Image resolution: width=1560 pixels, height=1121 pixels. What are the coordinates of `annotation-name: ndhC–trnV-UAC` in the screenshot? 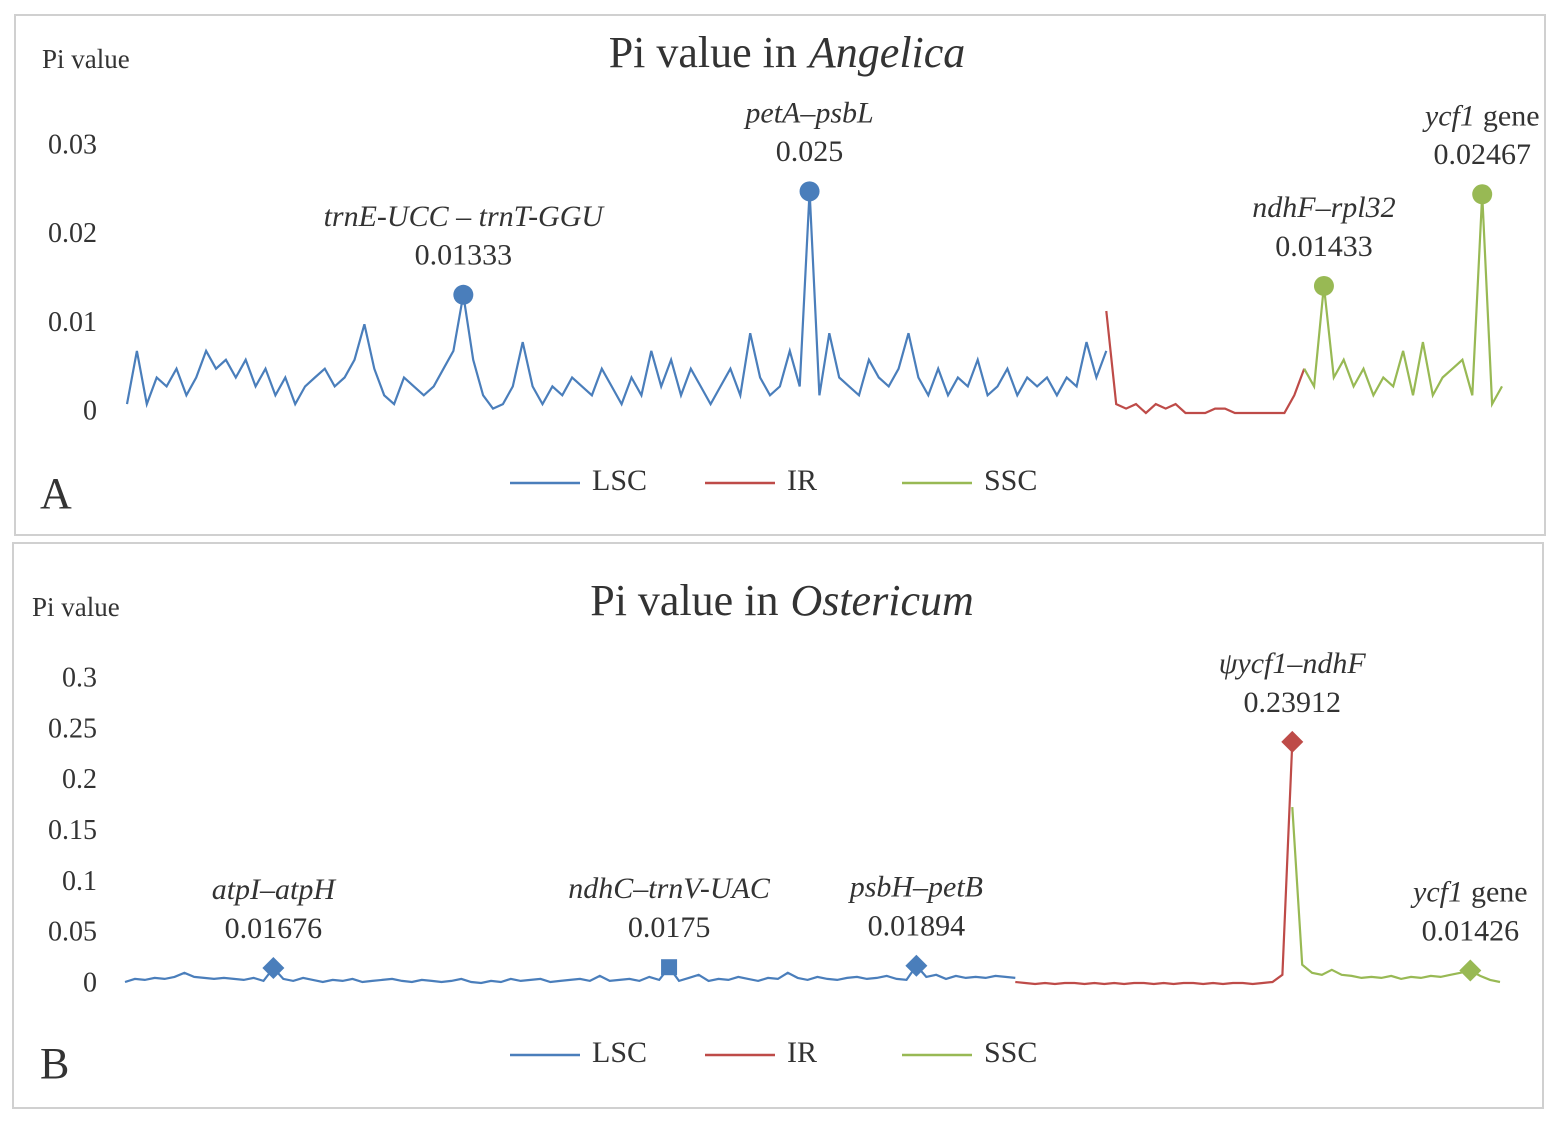 It's located at (669, 888).